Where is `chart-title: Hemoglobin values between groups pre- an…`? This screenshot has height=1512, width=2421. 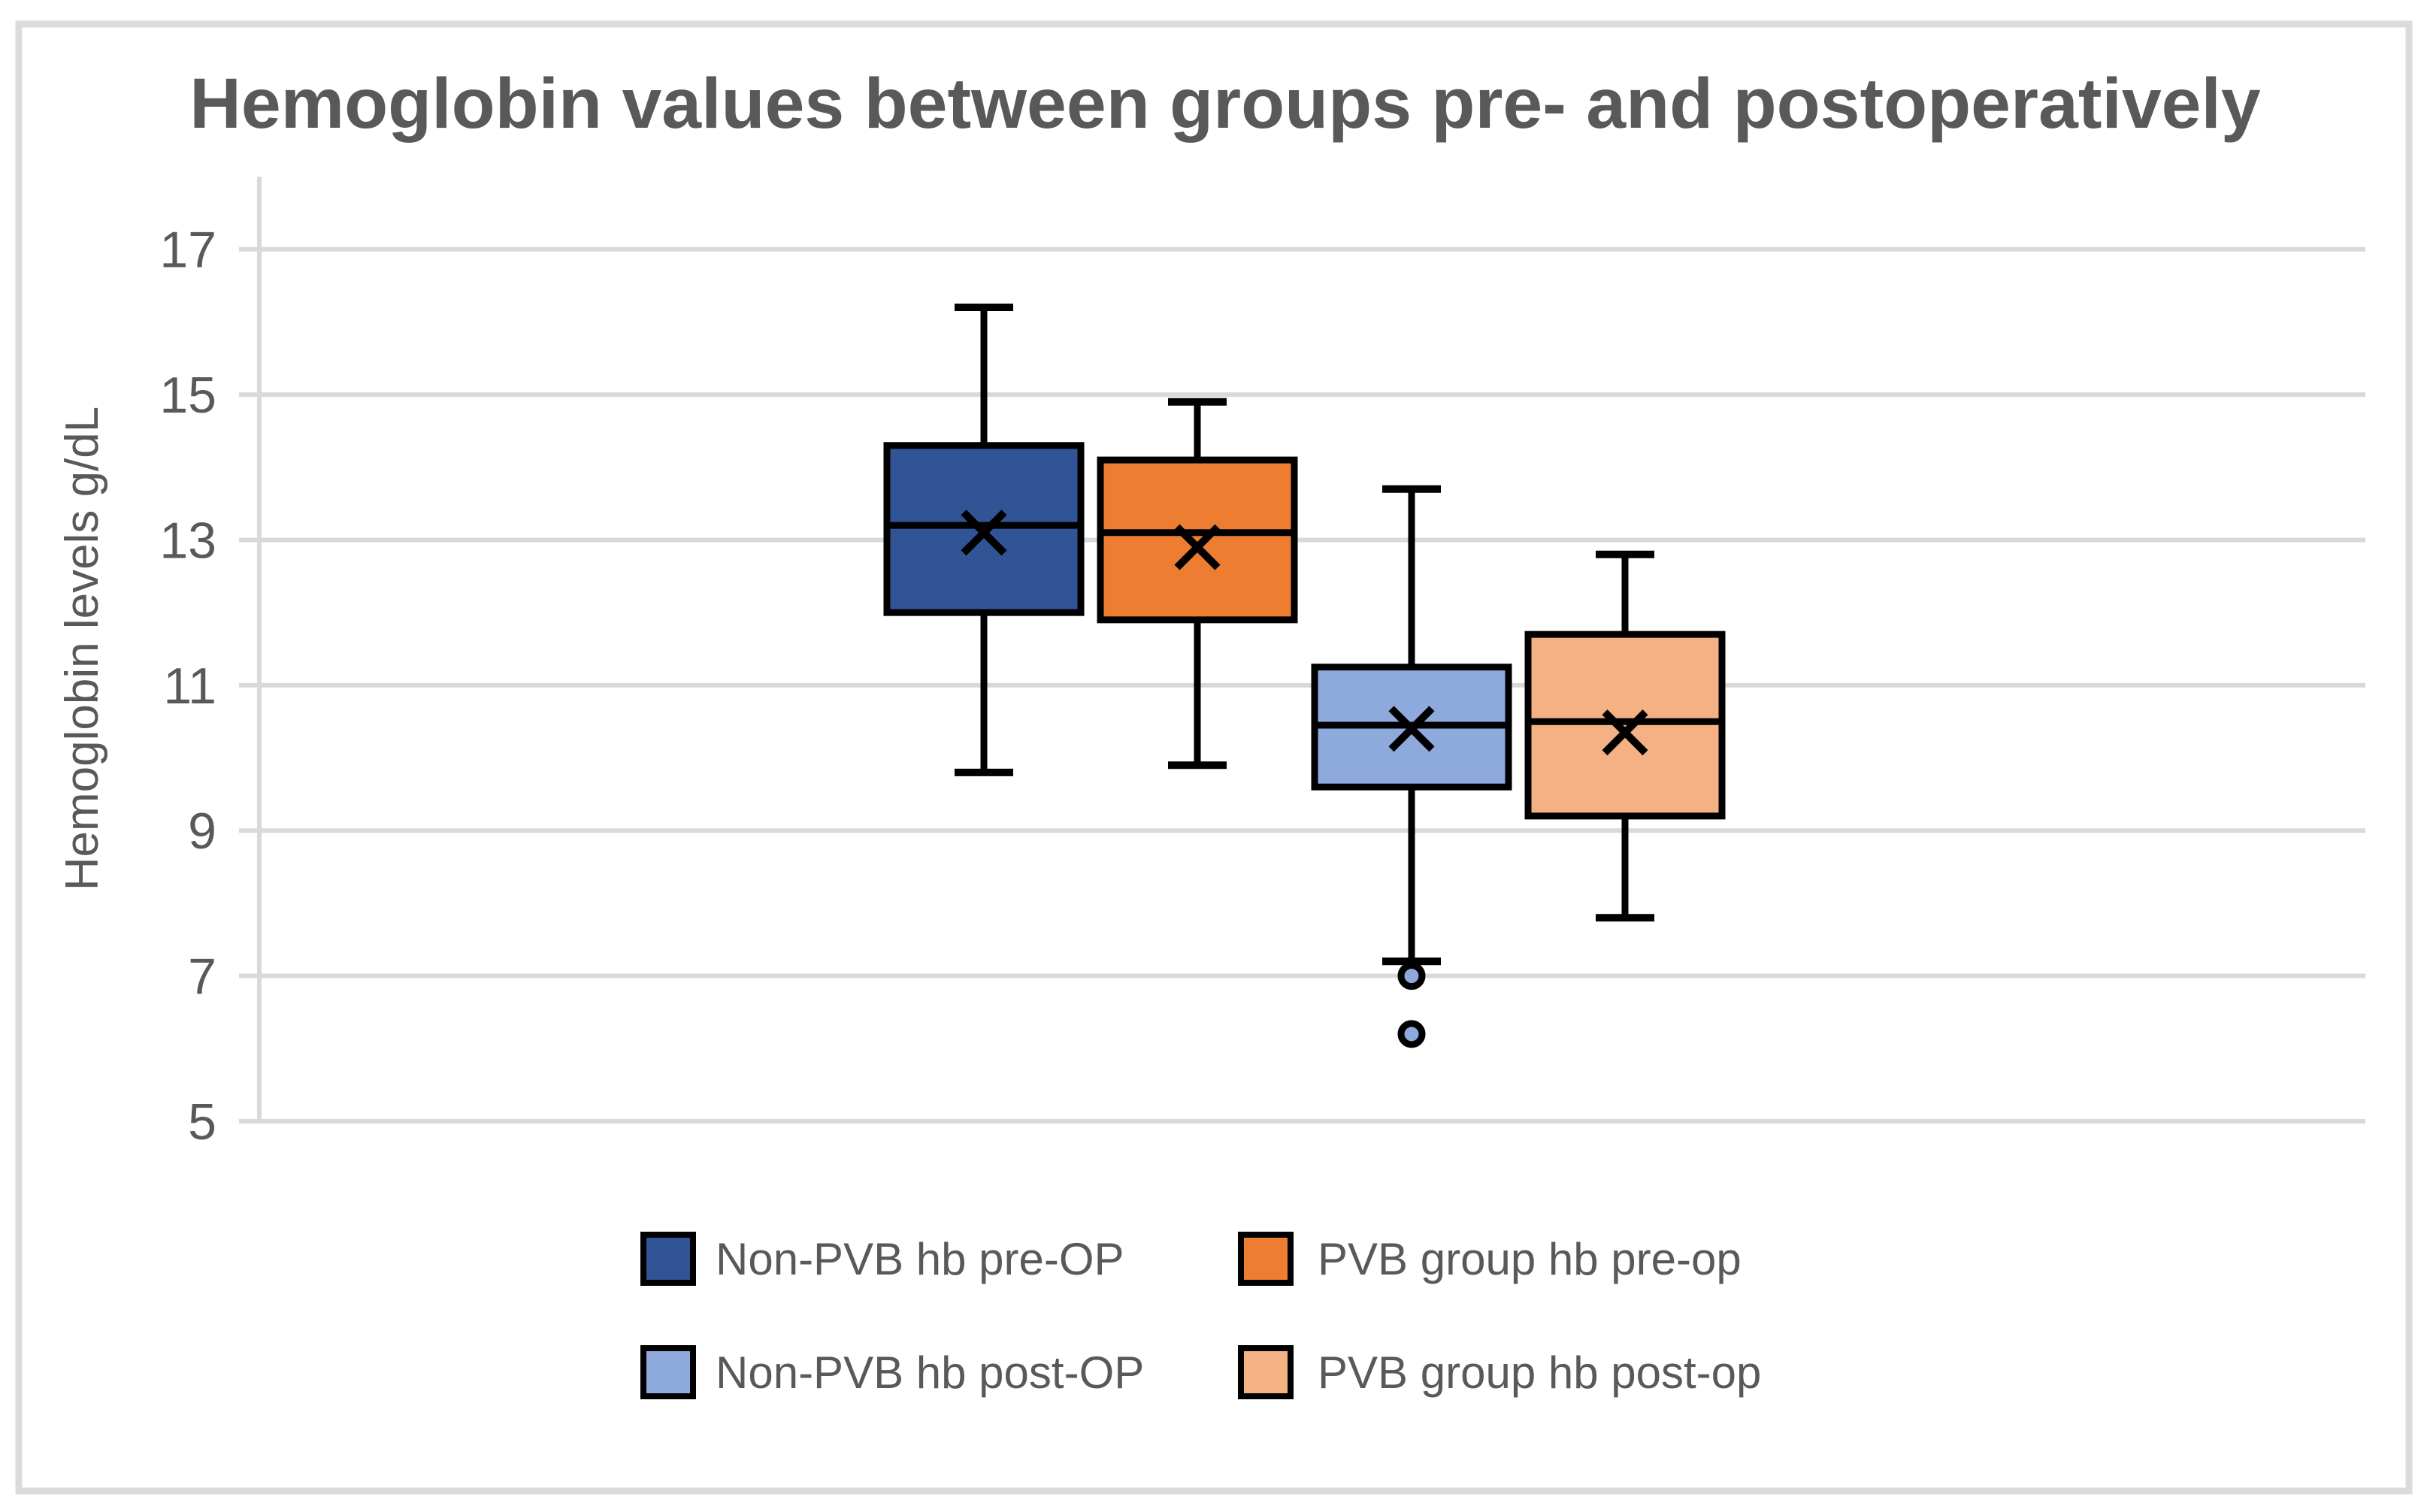 chart-title: Hemoglobin values between groups pre- an… is located at coordinates (1225, 104).